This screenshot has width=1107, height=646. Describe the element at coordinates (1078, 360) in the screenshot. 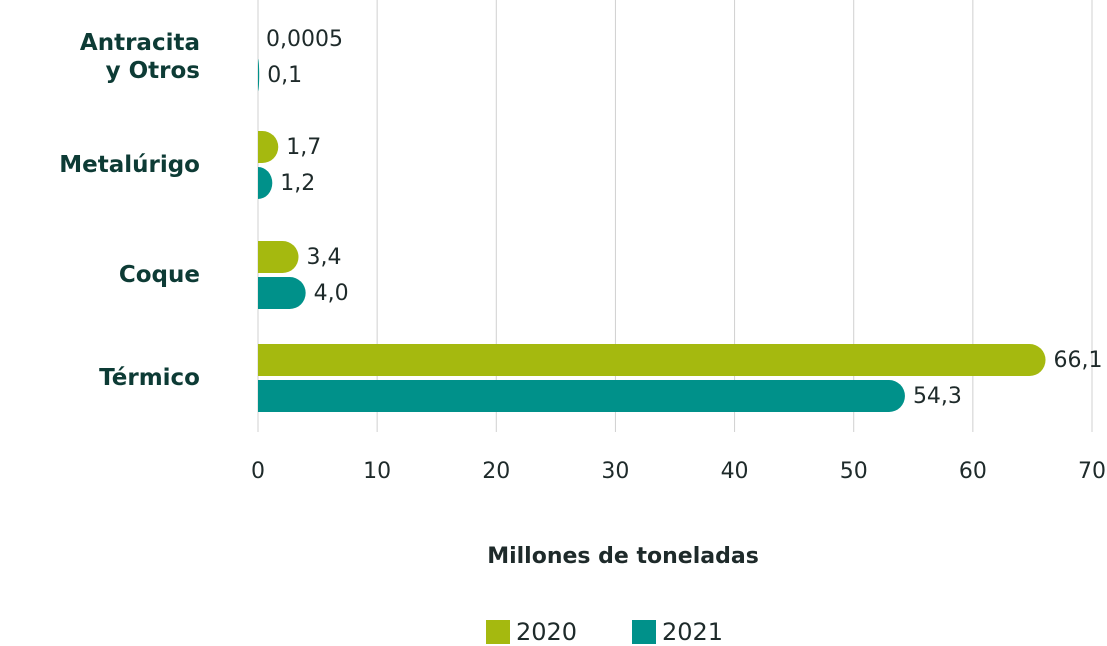

I see `value-label: 66,1` at that location.